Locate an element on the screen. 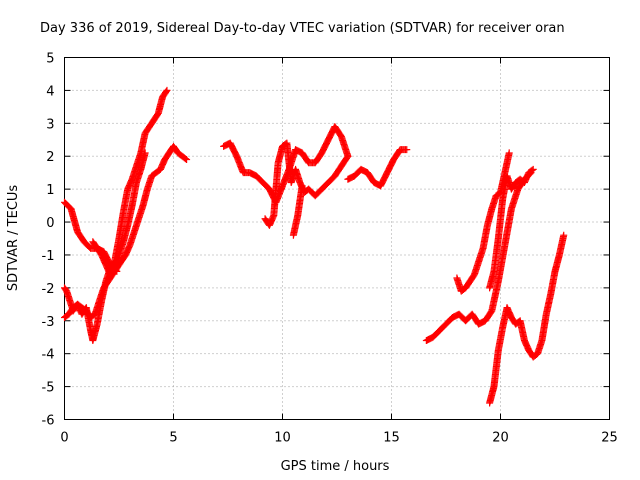 This screenshot has width=640, height=480. series-arc5 is located at coordinates (286, 164).